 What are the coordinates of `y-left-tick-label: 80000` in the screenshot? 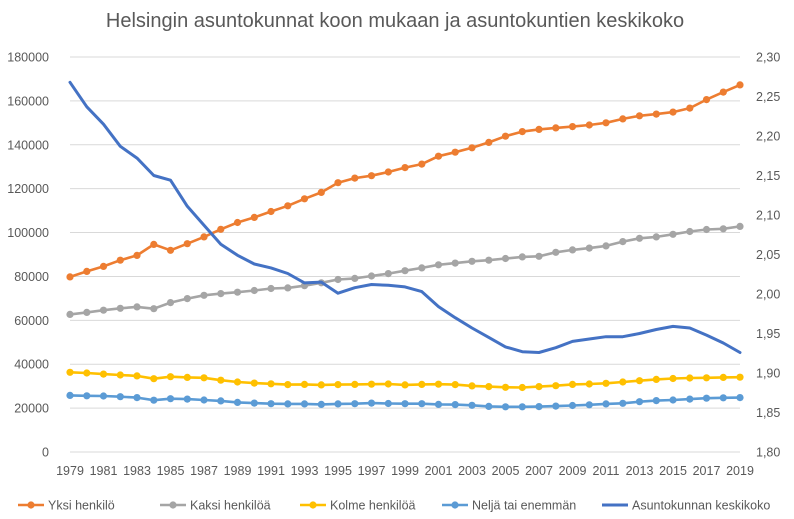 It's located at (31, 277).